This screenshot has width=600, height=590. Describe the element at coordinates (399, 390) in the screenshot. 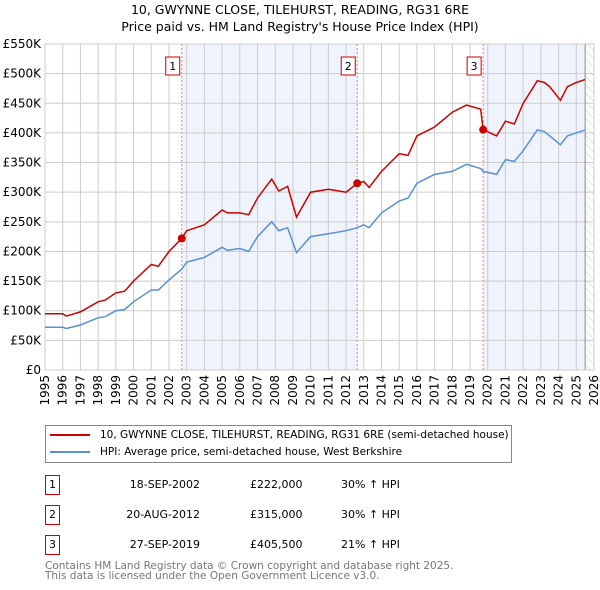

I see `x-tick-label: 2015` at that location.